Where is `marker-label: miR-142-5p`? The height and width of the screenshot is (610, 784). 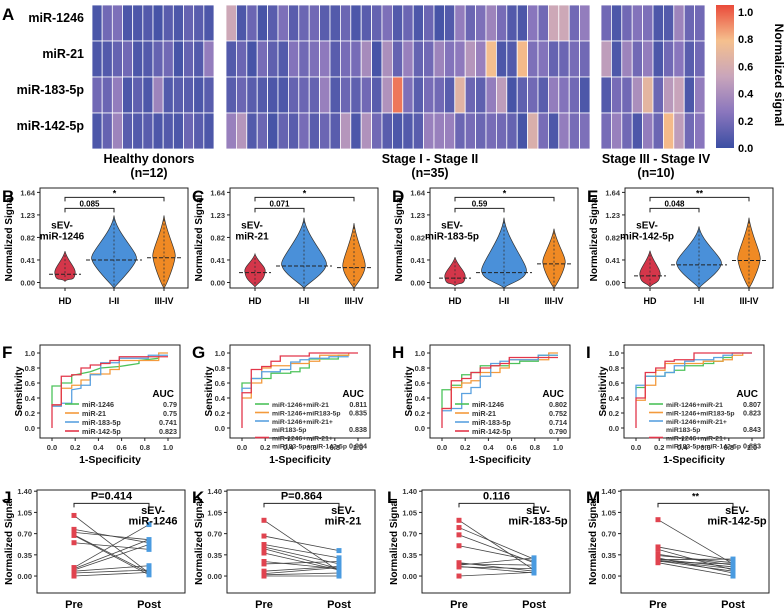
marker-label: miR-142-5p is located at coordinates (647, 237).